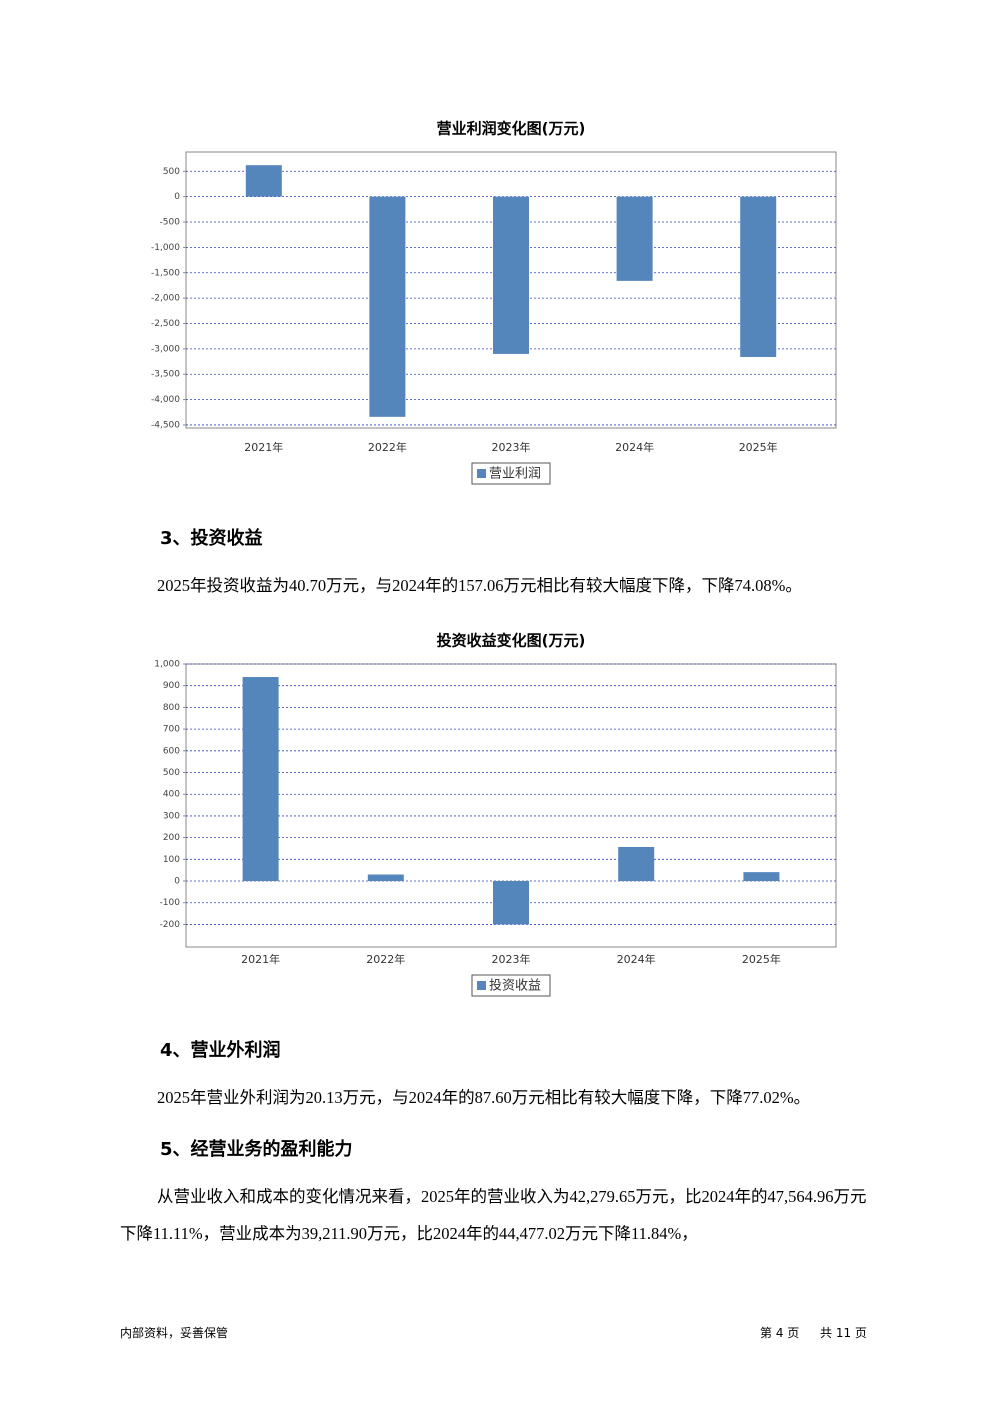 The width and height of the screenshot is (992, 1403). What do you see at coordinates (167, 665) in the screenshot?
I see `y-tick-label: 1,000` at bounding box center [167, 665].